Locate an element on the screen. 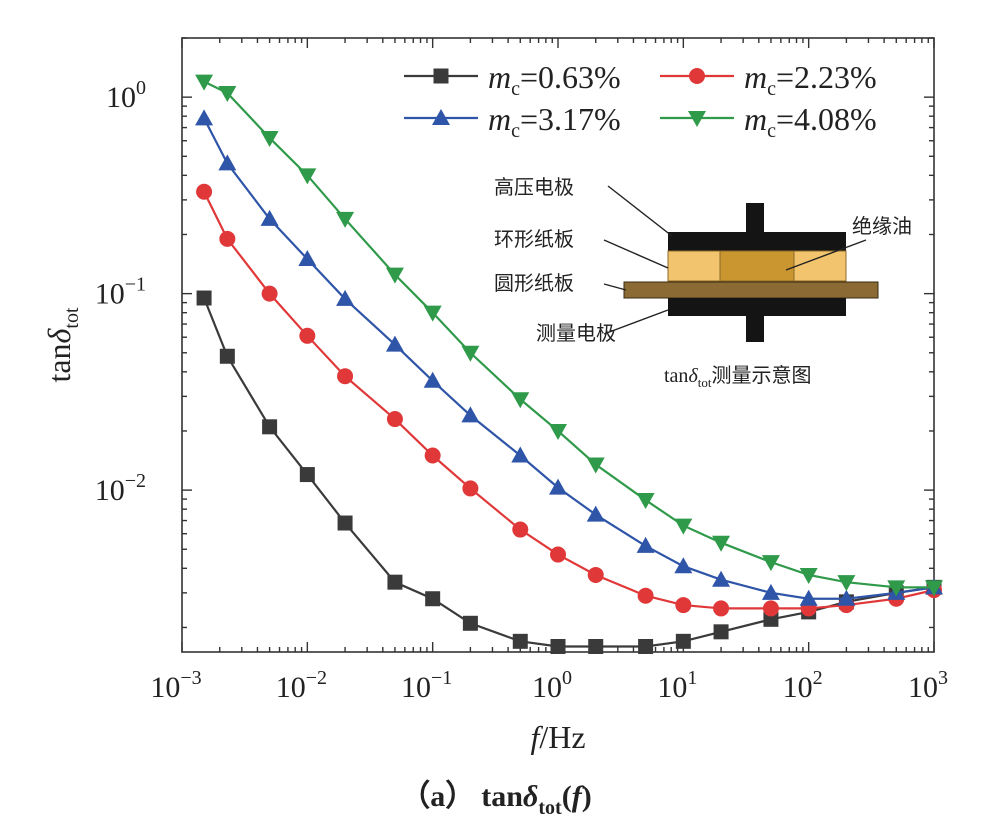 The height and width of the screenshot is (833, 993). x-tick-label: 10⁻³ is located at coordinates (175, 685).